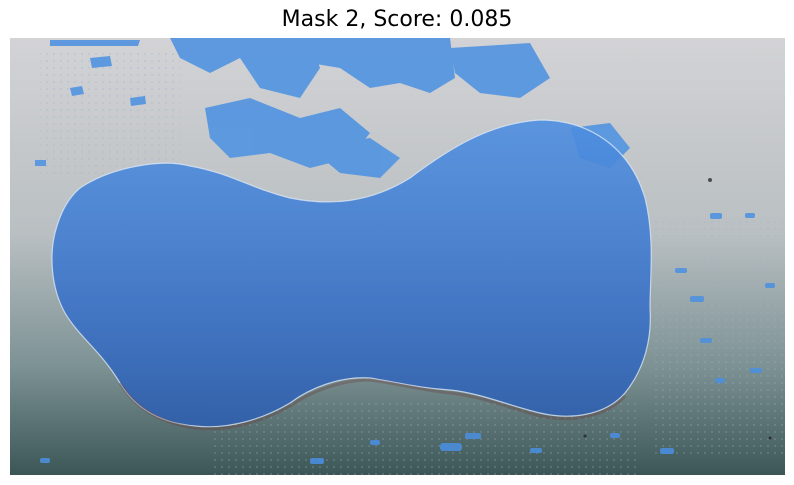  Describe the element at coordinates (717, 338) in the screenshot. I see `dot-texture-right` at that location.